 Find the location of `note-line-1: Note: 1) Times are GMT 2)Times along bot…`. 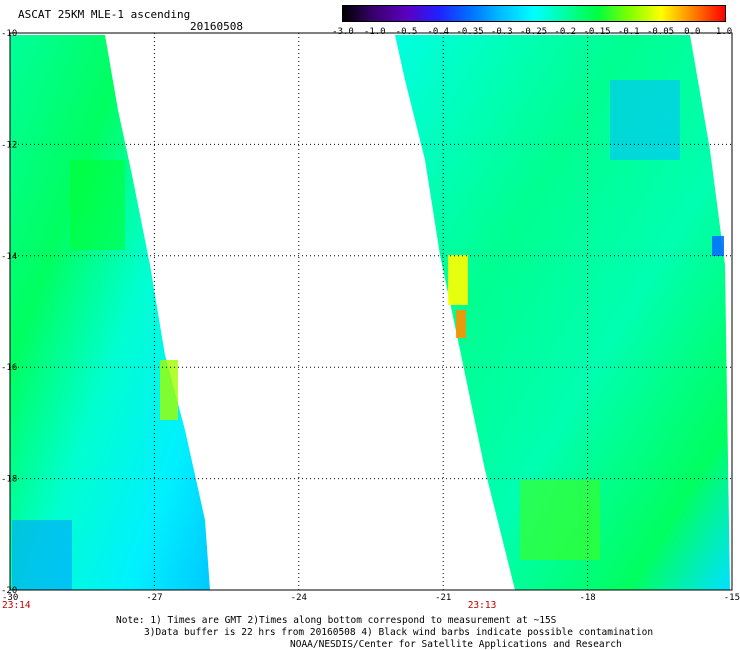

note-line-1: Note: 1) Times are GMT 2)Times along bot… is located at coordinates (336, 620).